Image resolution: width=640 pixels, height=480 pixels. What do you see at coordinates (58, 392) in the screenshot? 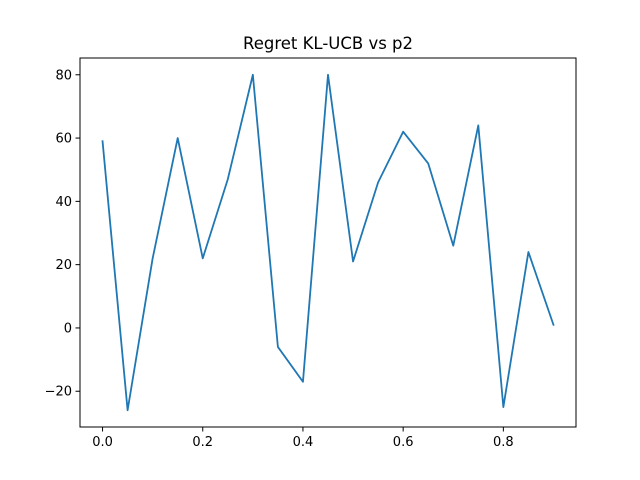
I see `y-tick-label: −20` at bounding box center [58, 392].